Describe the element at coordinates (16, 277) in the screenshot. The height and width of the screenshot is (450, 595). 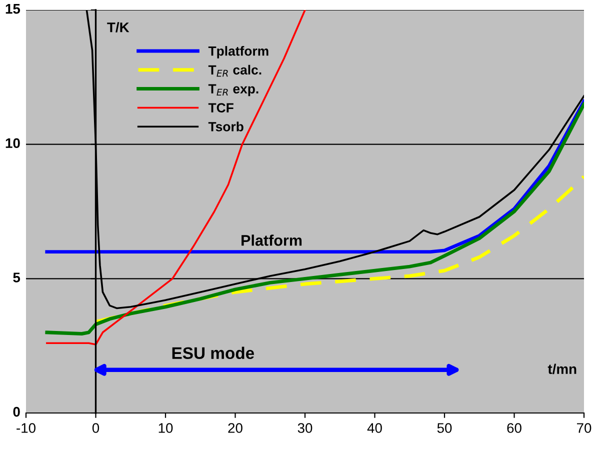
I see `y-tick-label: 5` at that location.